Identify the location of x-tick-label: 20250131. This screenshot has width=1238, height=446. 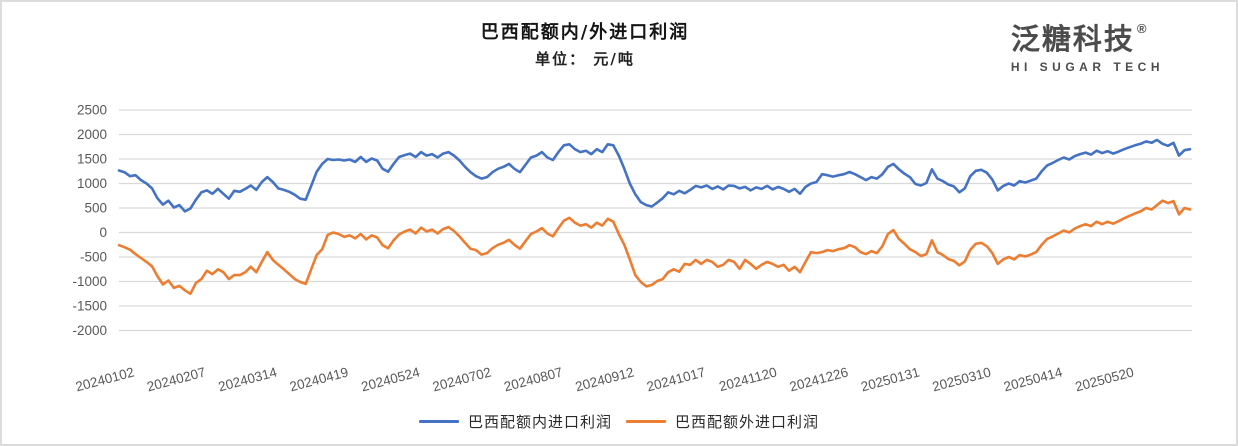
(890, 379).